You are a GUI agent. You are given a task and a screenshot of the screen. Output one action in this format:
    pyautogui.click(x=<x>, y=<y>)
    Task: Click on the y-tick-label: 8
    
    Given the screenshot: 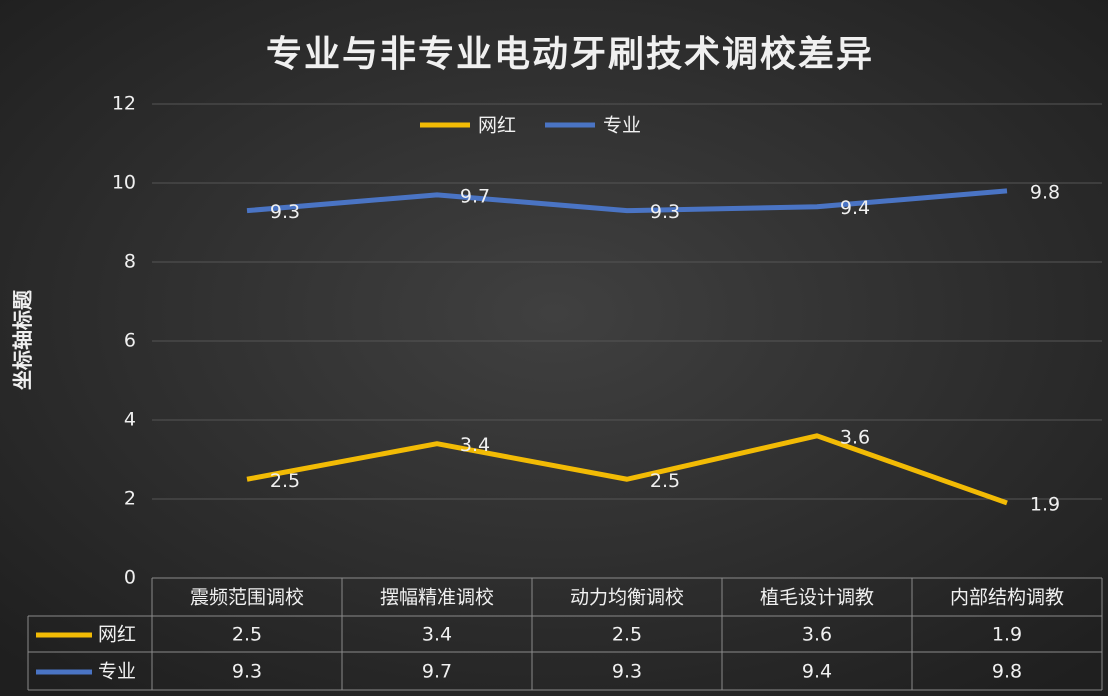 What is the action you would take?
    pyautogui.click(x=130, y=262)
    